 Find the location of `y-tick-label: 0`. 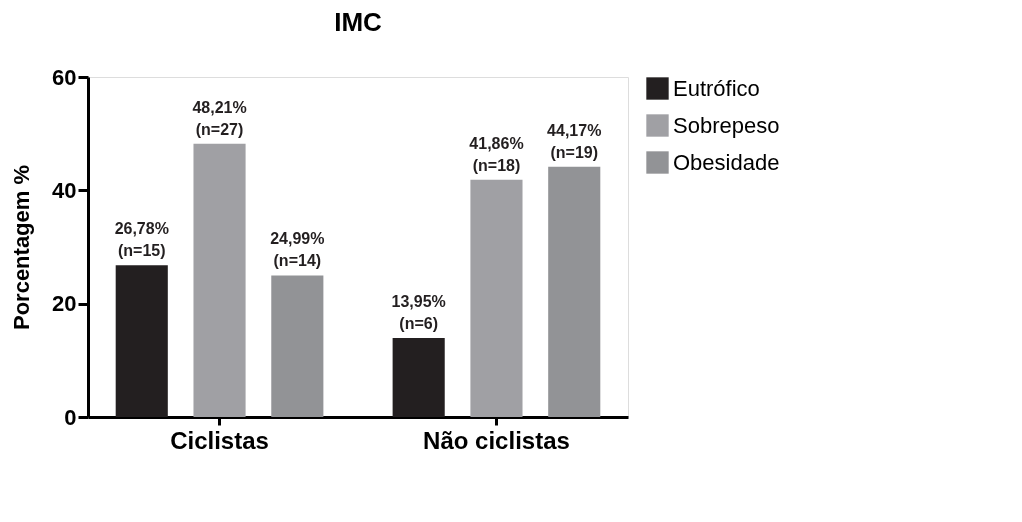

y-tick-label: 0 is located at coordinates (70, 417).